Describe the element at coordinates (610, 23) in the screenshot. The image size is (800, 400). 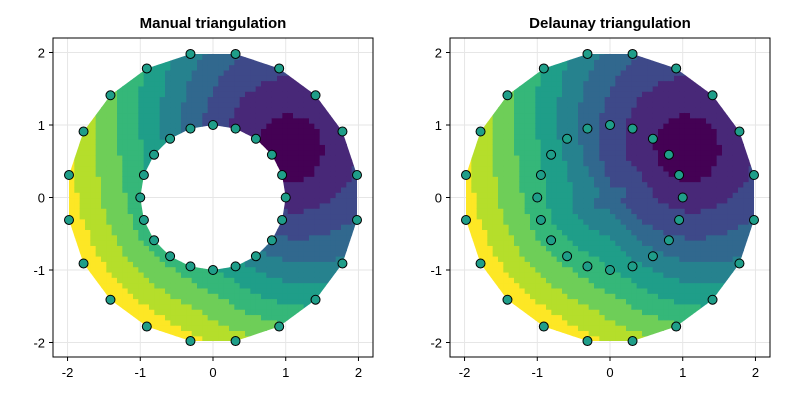
I see `chart-title: Delaunay triangulation` at that location.